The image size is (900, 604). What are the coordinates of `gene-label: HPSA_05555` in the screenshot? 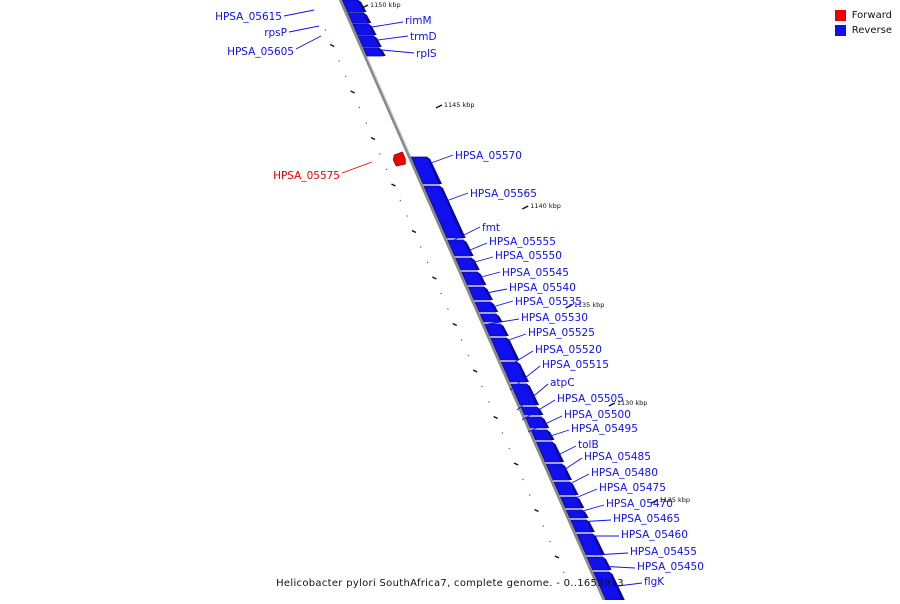 It's located at (522, 242).